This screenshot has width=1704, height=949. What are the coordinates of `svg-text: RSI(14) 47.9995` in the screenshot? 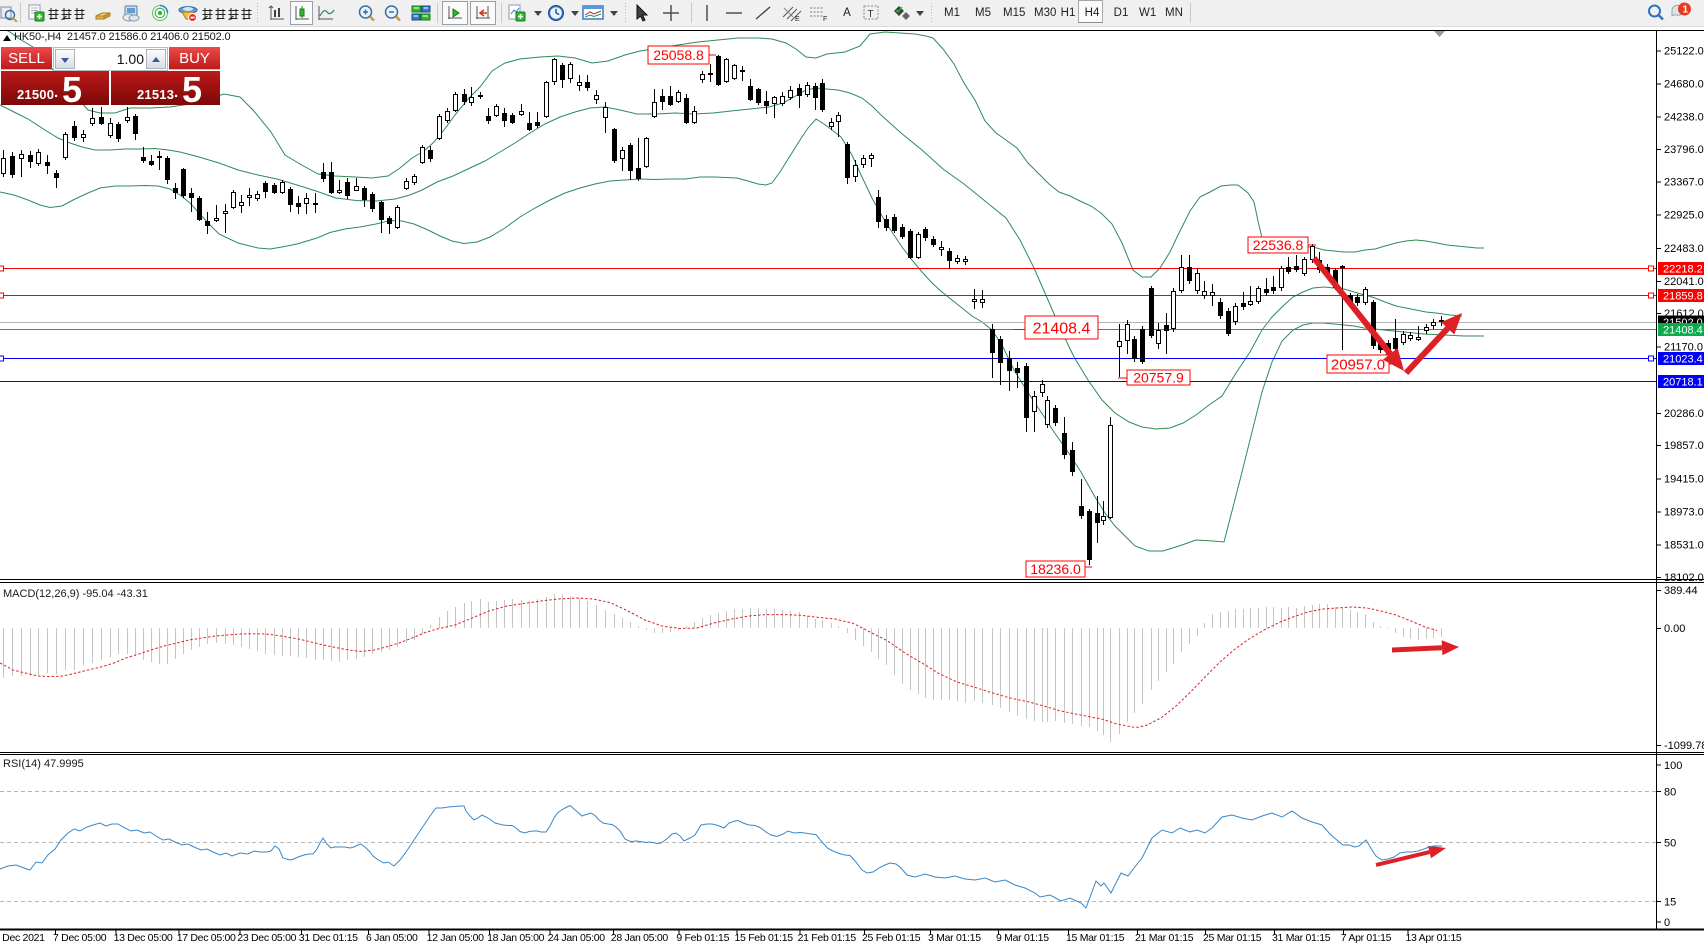 It's located at (43, 764).